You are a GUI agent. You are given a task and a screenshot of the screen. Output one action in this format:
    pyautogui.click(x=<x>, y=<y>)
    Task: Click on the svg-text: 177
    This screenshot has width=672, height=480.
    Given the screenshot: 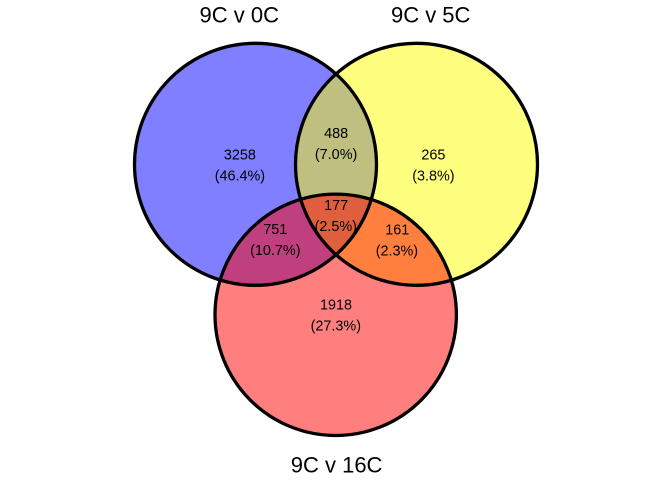 What is the action you would take?
    pyautogui.click(x=336, y=206)
    